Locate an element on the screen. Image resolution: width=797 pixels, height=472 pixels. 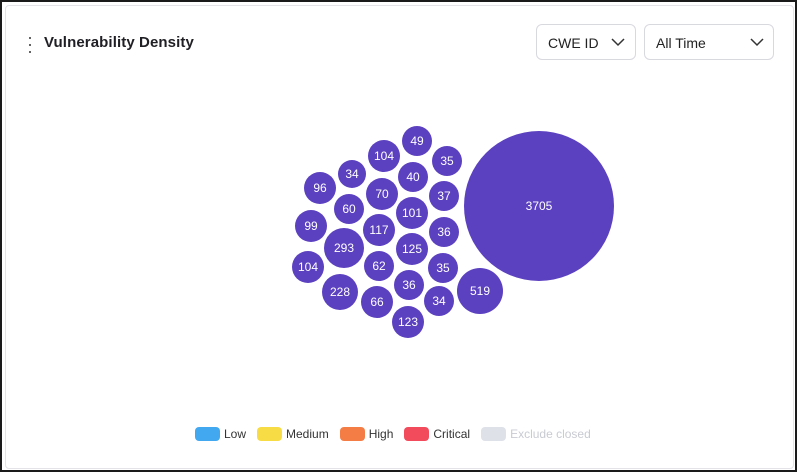
bubble-value-label: 40 is located at coordinates (413, 177).